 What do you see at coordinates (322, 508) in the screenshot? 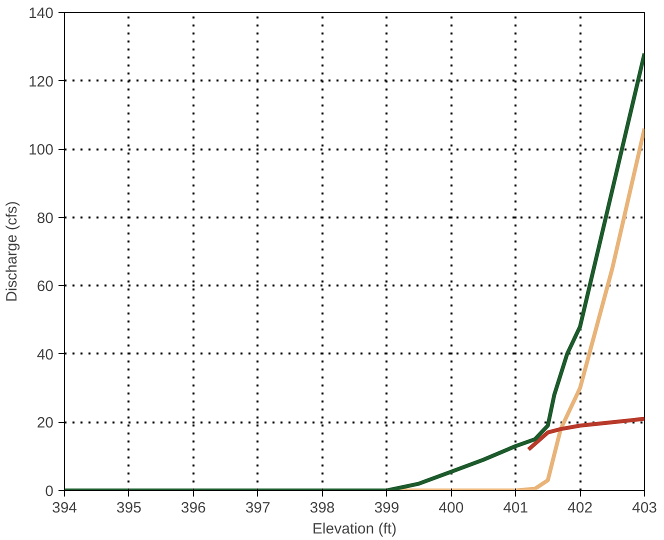
I see `x-tick-label: 398` at bounding box center [322, 508].